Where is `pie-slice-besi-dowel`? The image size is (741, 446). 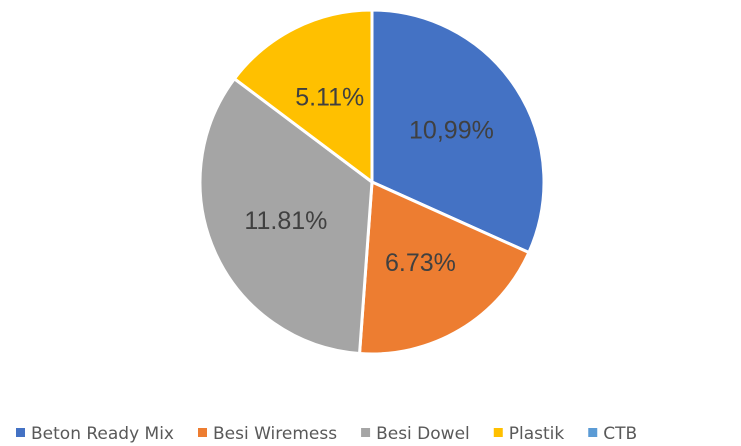
pie-slice-besi-dowel is located at coordinates (286, 216).